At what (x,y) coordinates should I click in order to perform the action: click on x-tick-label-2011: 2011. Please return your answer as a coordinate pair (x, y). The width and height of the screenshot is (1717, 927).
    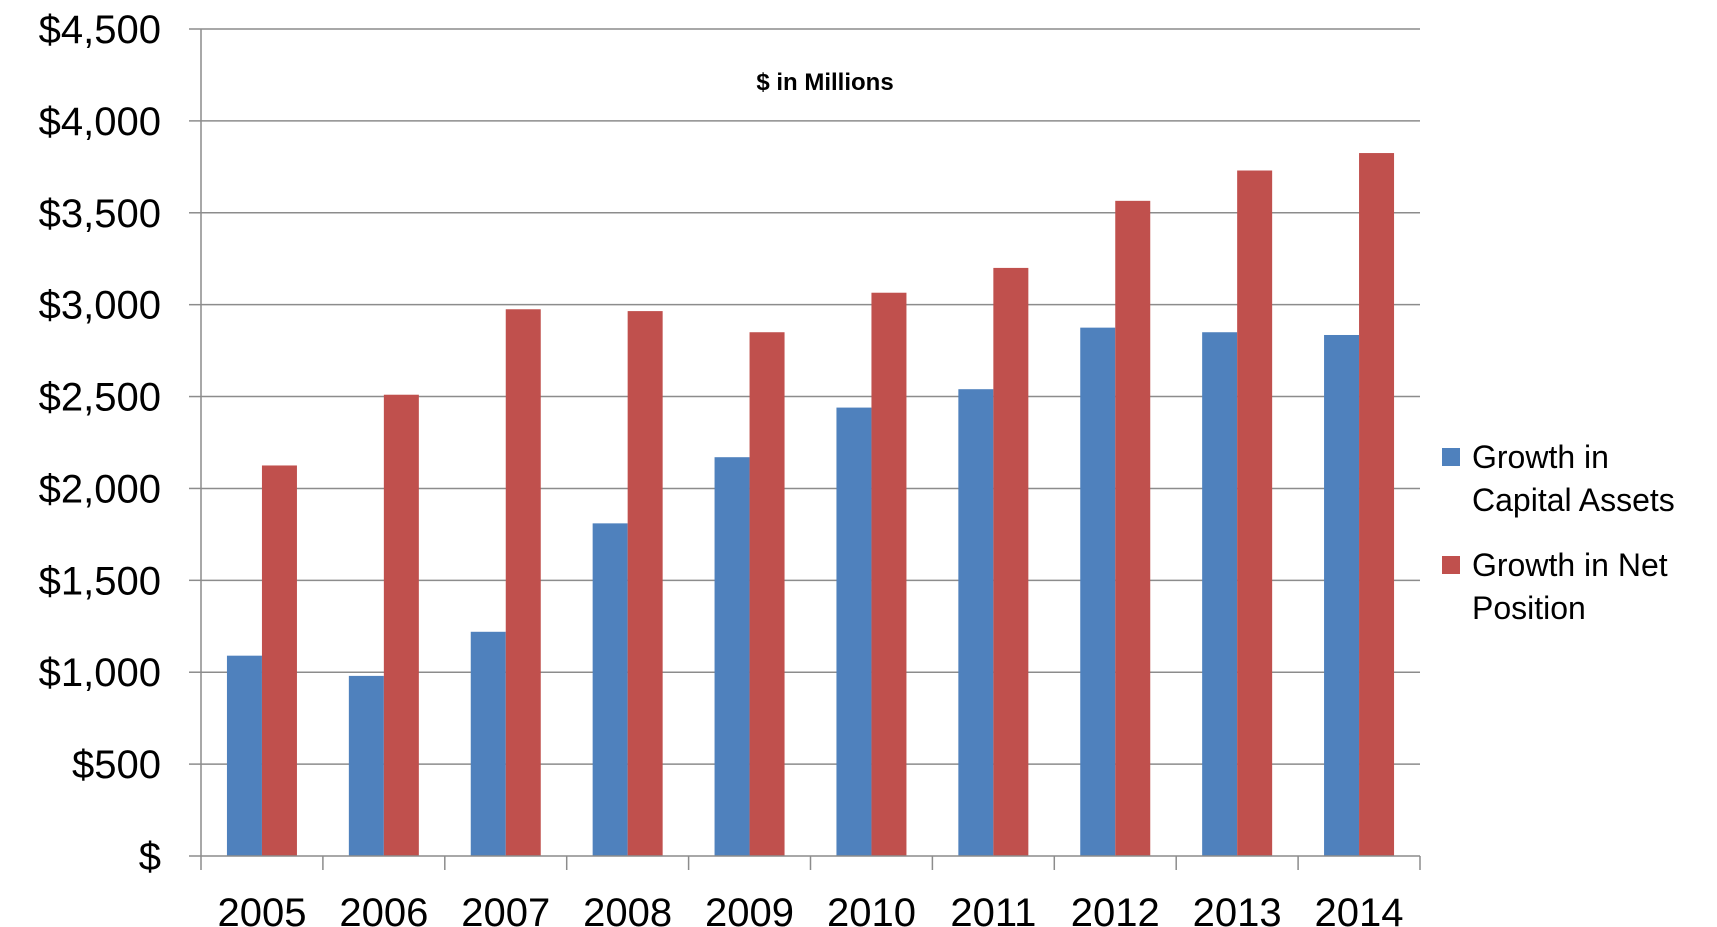
    Looking at the image, I should click on (993, 909).